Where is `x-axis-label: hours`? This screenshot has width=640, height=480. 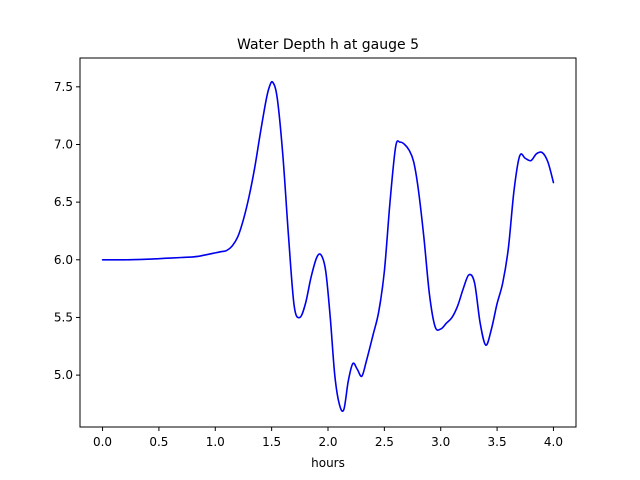 x-axis-label: hours is located at coordinates (328, 463).